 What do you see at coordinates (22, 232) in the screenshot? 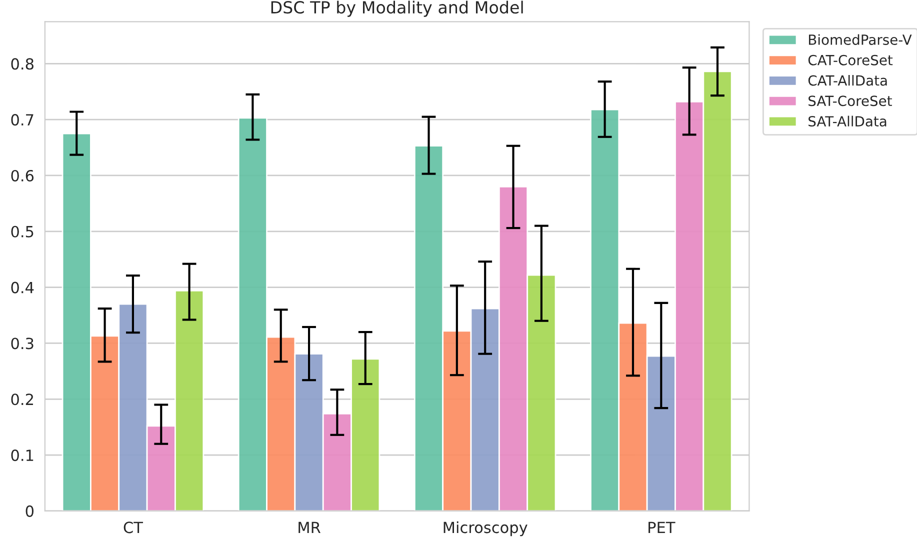
I see `y-tick-label: 0.5` at bounding box center [22, 232].